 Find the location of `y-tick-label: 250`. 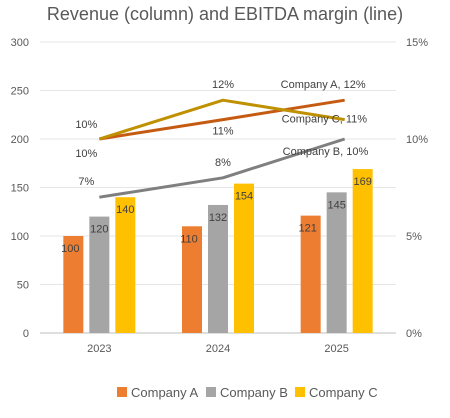

y-tick-label: 250 is located at coordinates (20, 92).